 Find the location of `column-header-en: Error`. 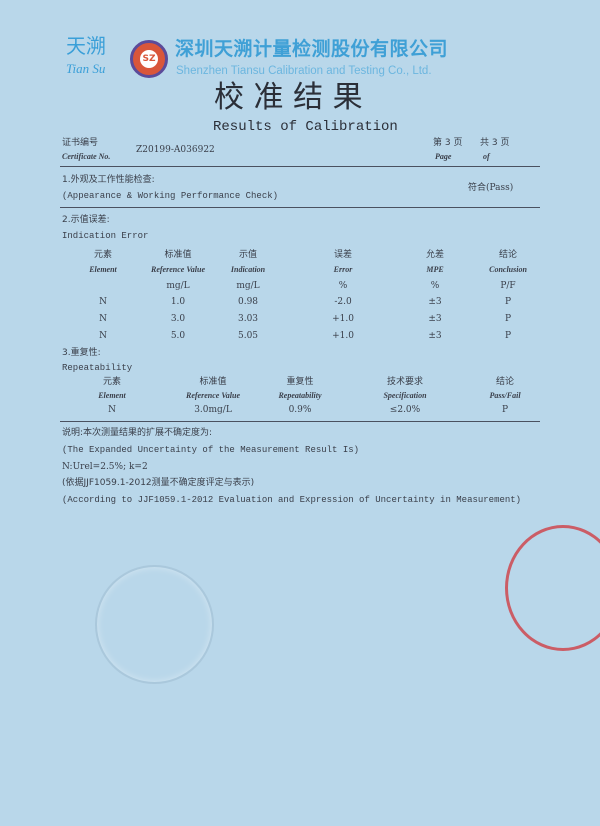

column-header-en: Error is located at coordinates (343, 269).